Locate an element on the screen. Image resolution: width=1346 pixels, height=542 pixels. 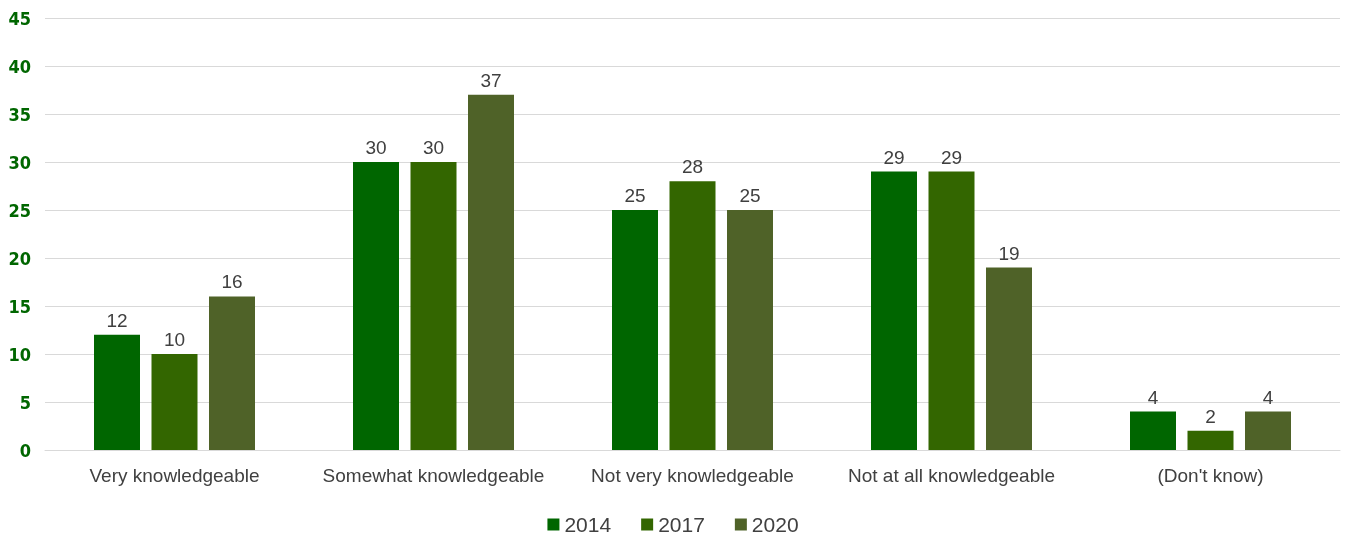
y-tick-label: 20 is located at coordinates (19, 258).